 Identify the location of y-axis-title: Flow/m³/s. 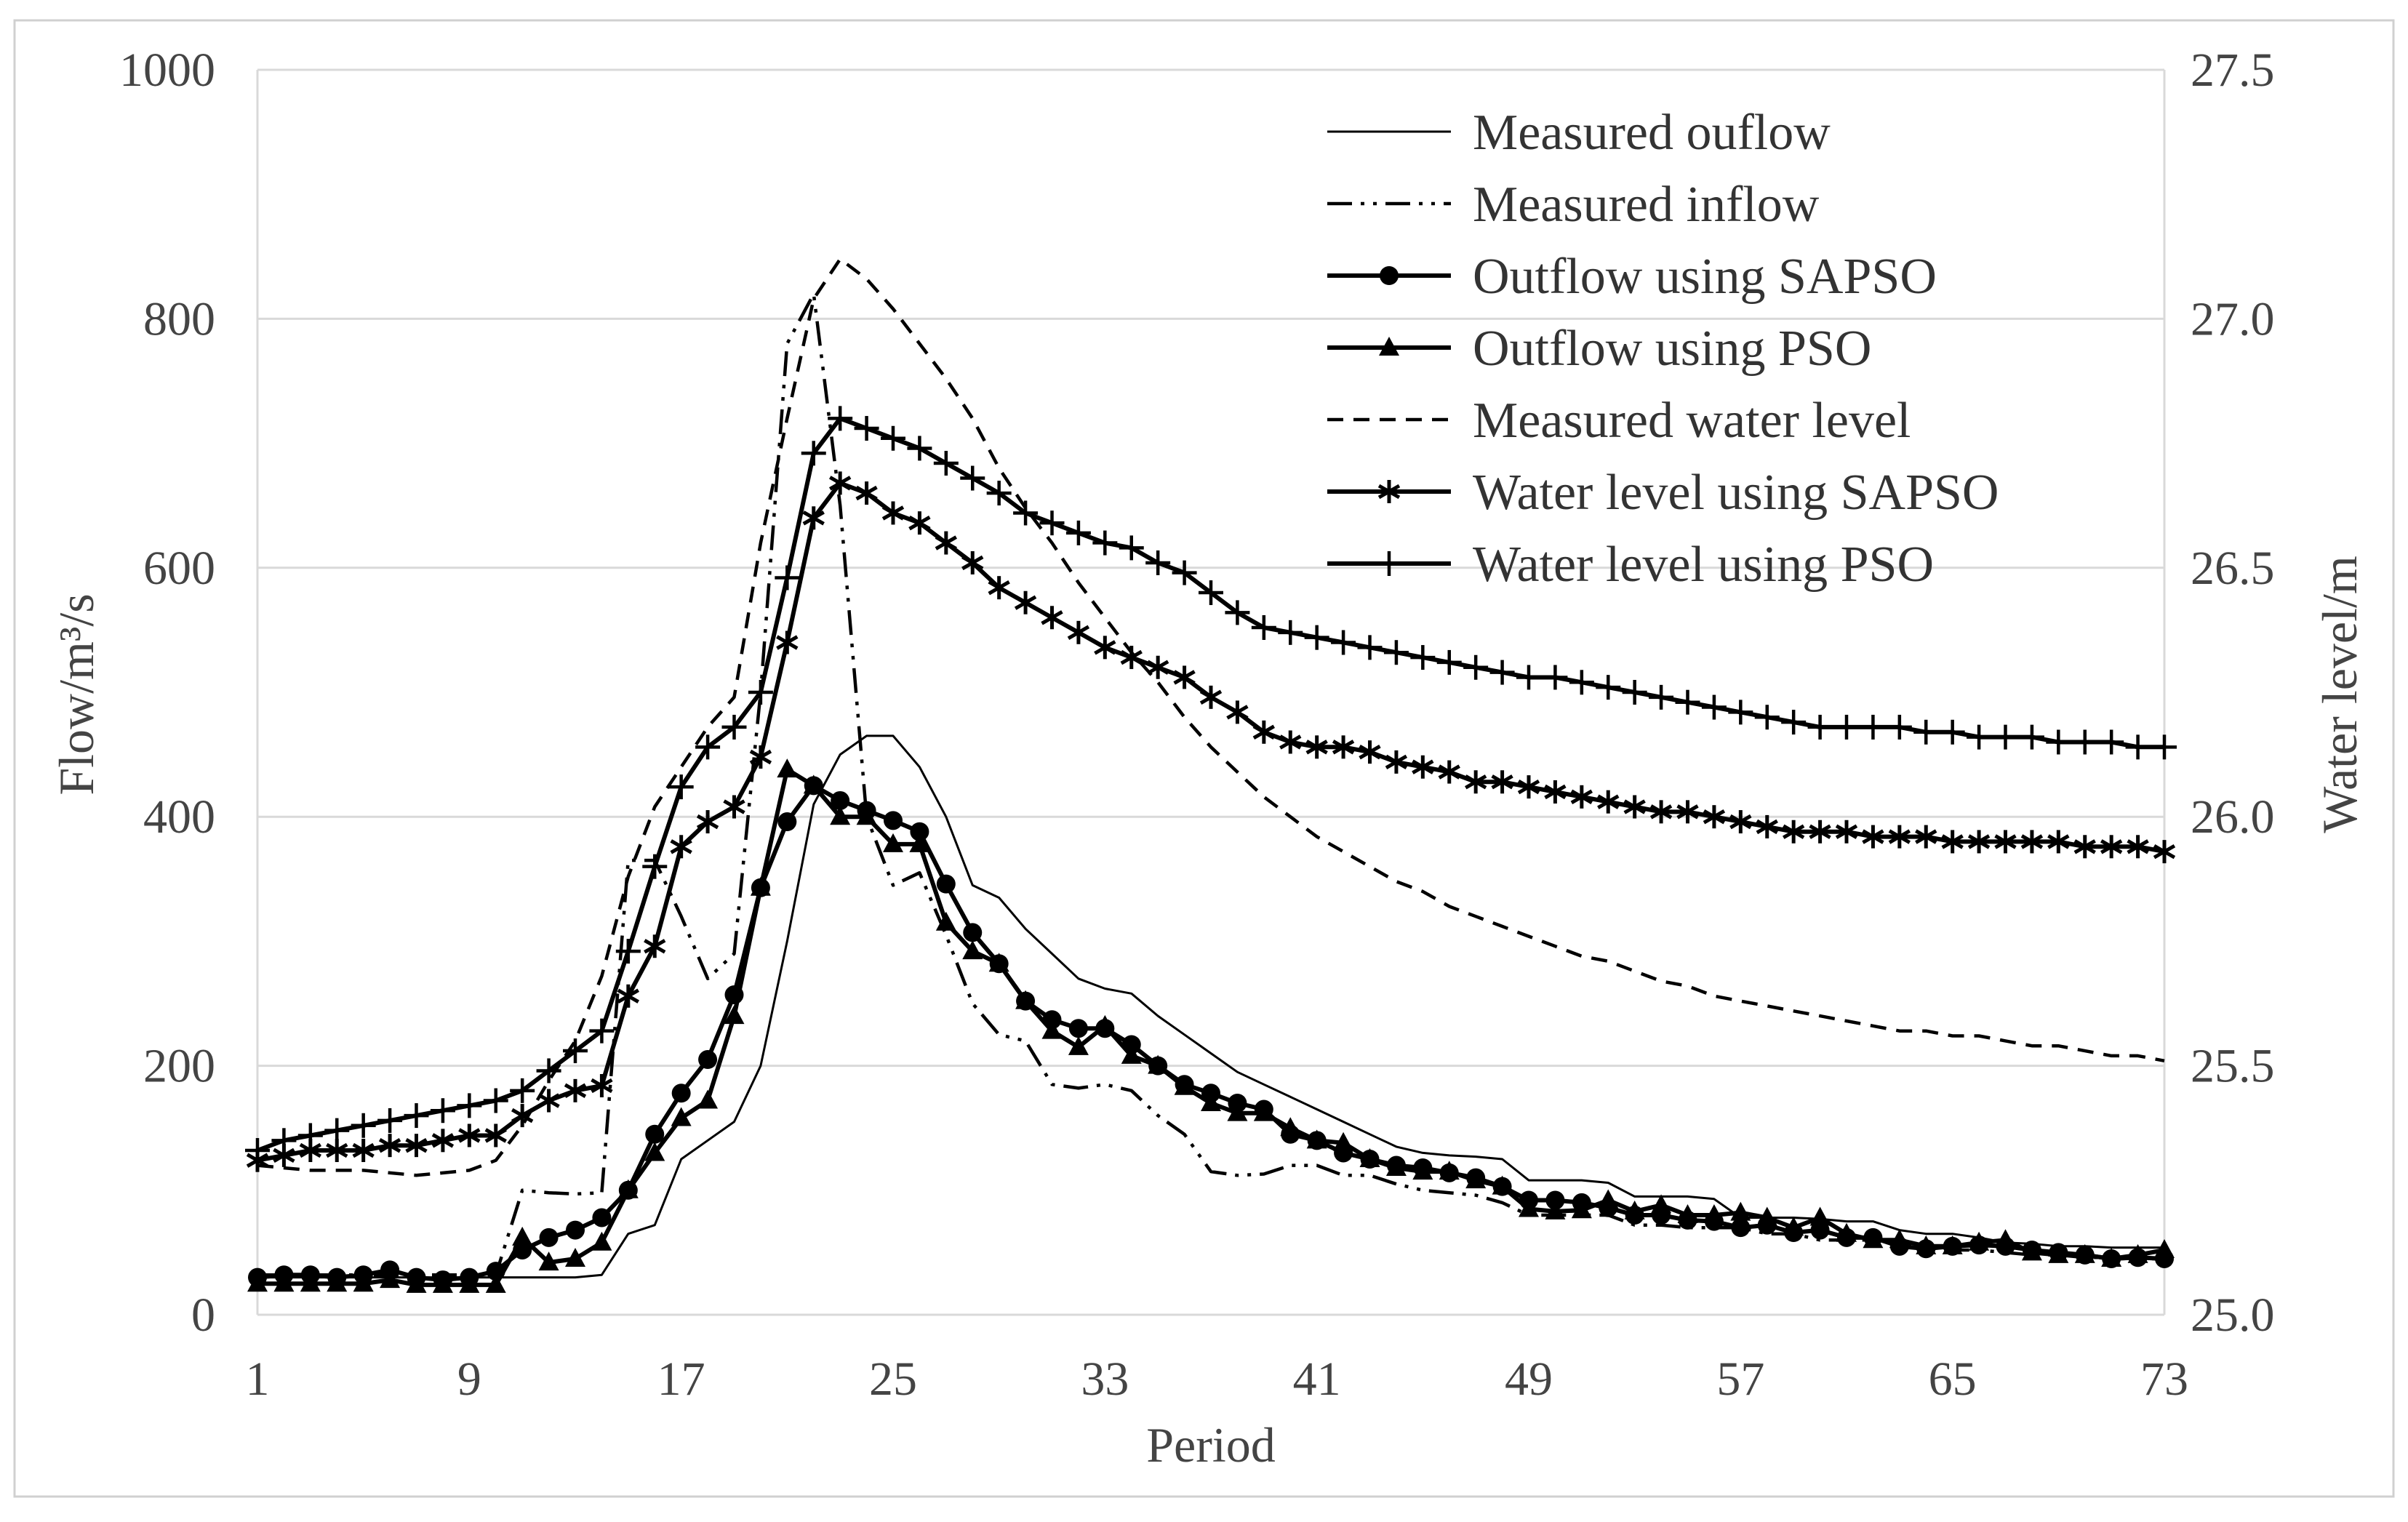
(76, 694).